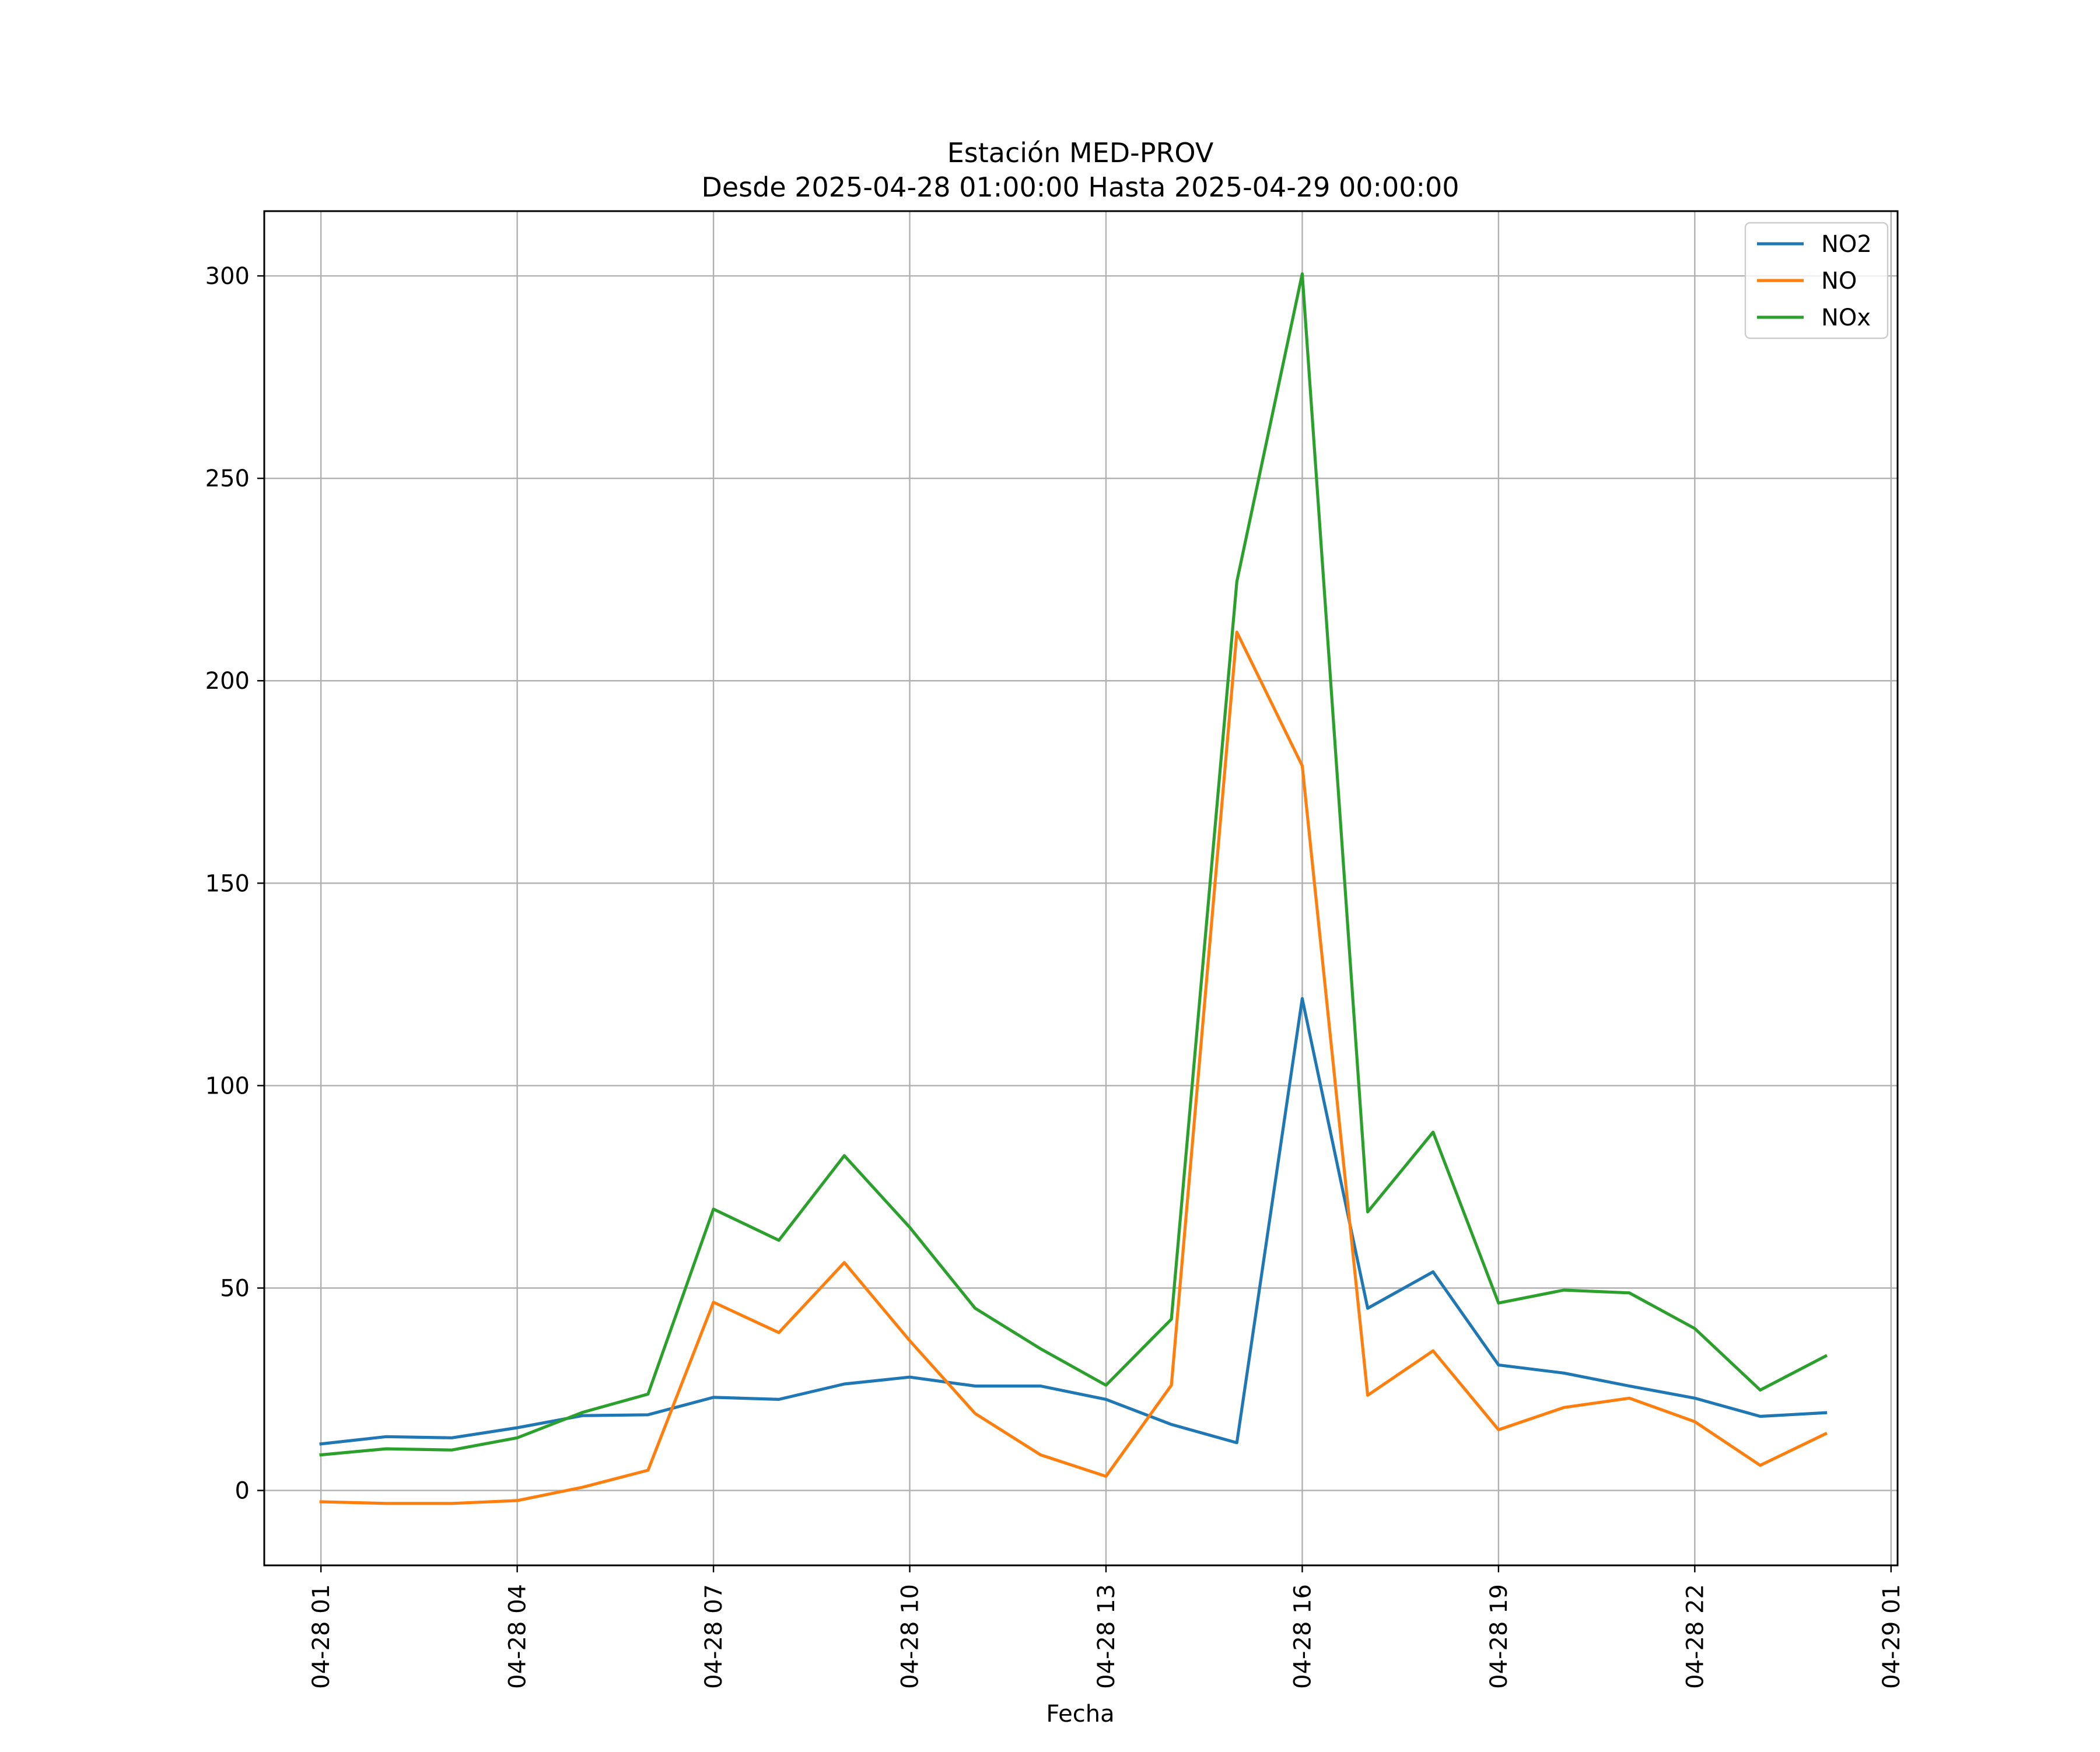 The image size is (2100, 1752). What do you see at coordinates (228, 478) in the screenshot?
I see `y-tick-label: 250` at bounding box center [228, 478].